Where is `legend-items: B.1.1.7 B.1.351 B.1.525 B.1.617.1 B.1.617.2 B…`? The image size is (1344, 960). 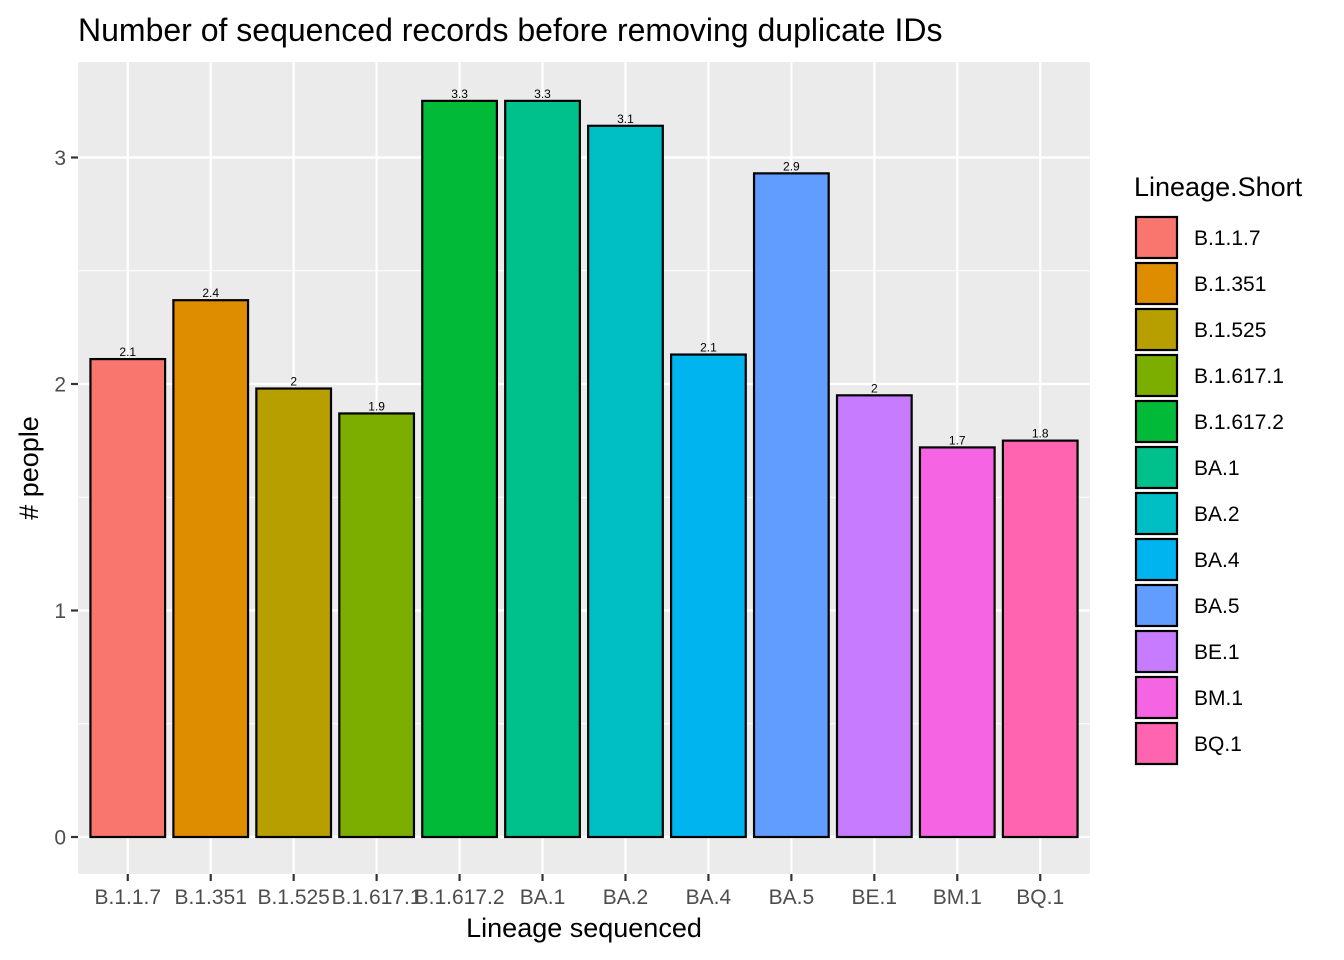
legend-items: B.1.1.7 B.1.351 B.1.525 B.1.617.1 B.1.617.2 B… is located at coordinates (1209, 490).